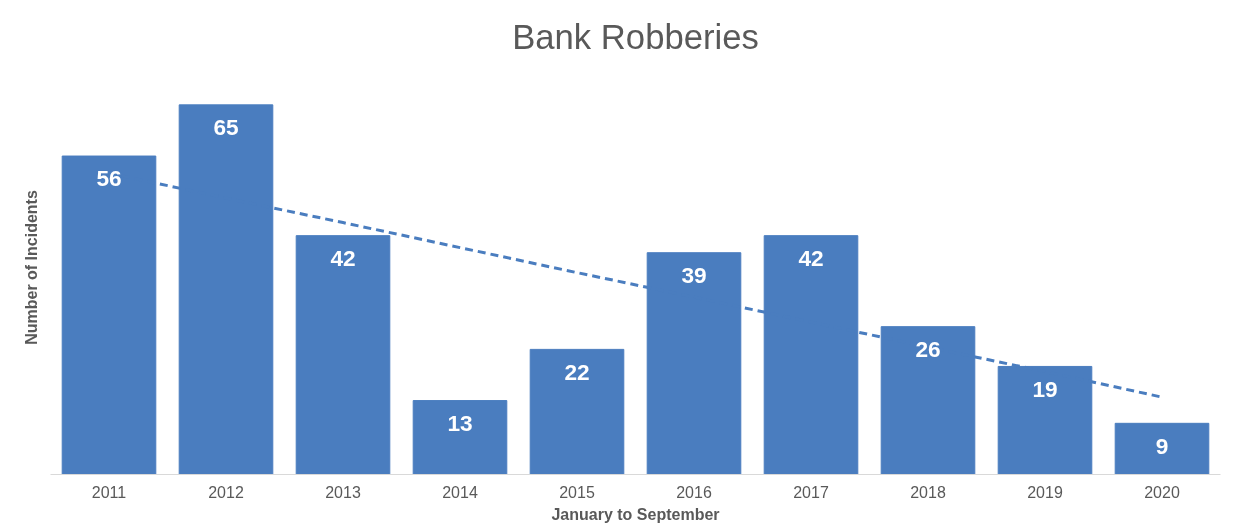 The width and height of the screenshot is (1256, 529). What do you see at coordinates (928, 492) in the screenshot?
I see `x-tick-label: 2018` at bounding box center [928, 492].